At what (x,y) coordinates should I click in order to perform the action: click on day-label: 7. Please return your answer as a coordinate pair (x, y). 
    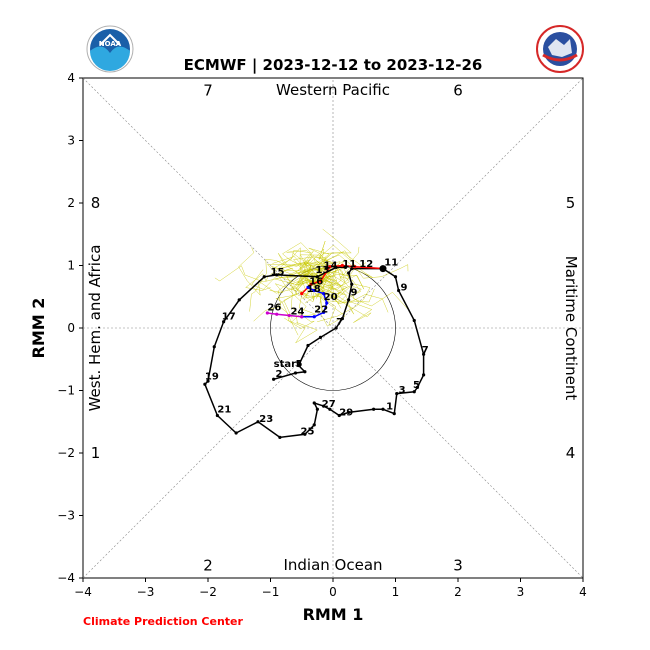
    Looking at the image, I should click on (425, 350).